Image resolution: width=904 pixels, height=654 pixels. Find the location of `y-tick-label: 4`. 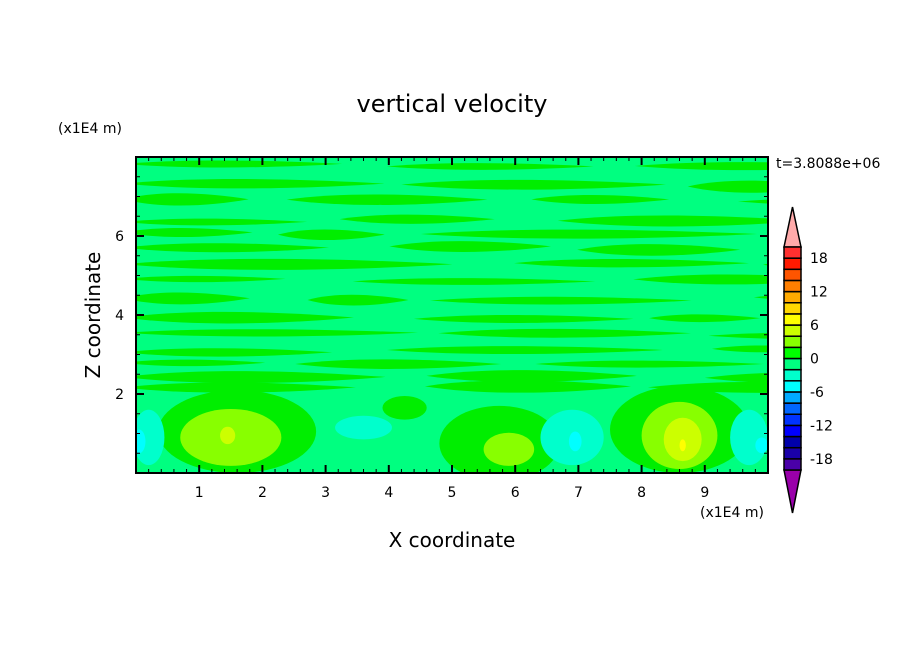

y-tick-label: 4 is located at coordinates (119, 316).